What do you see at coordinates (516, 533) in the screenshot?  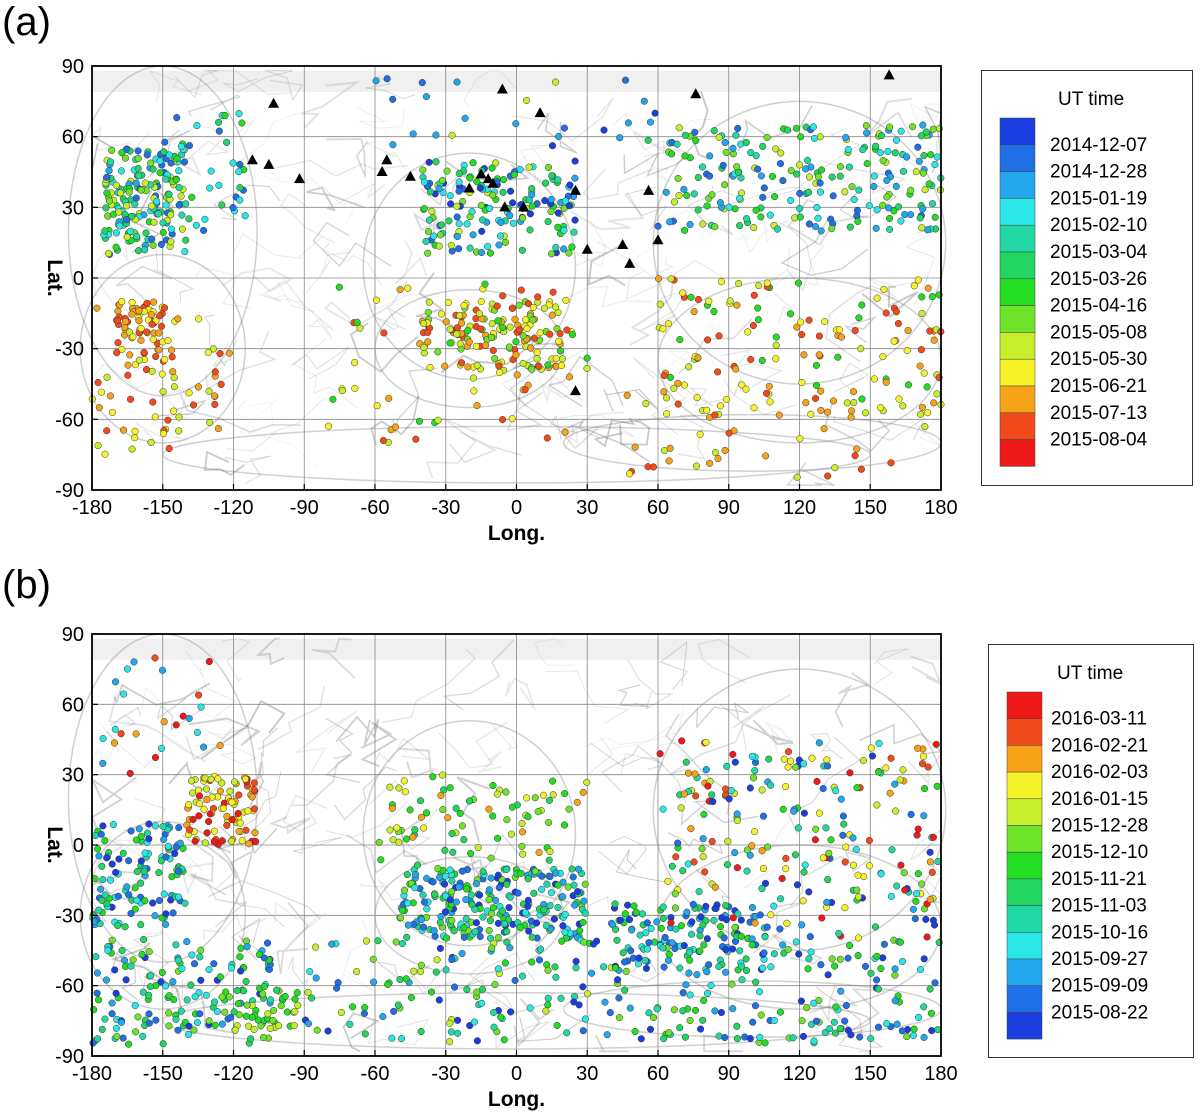 I see `x-axis-label: Long.` at bounding box center [516, 533].